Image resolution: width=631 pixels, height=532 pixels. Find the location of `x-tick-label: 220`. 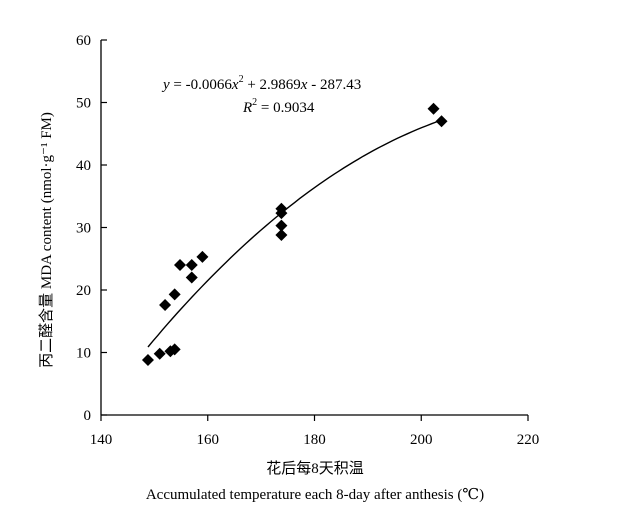

x-tick-label: 220 is located at coordinates (528, 440).